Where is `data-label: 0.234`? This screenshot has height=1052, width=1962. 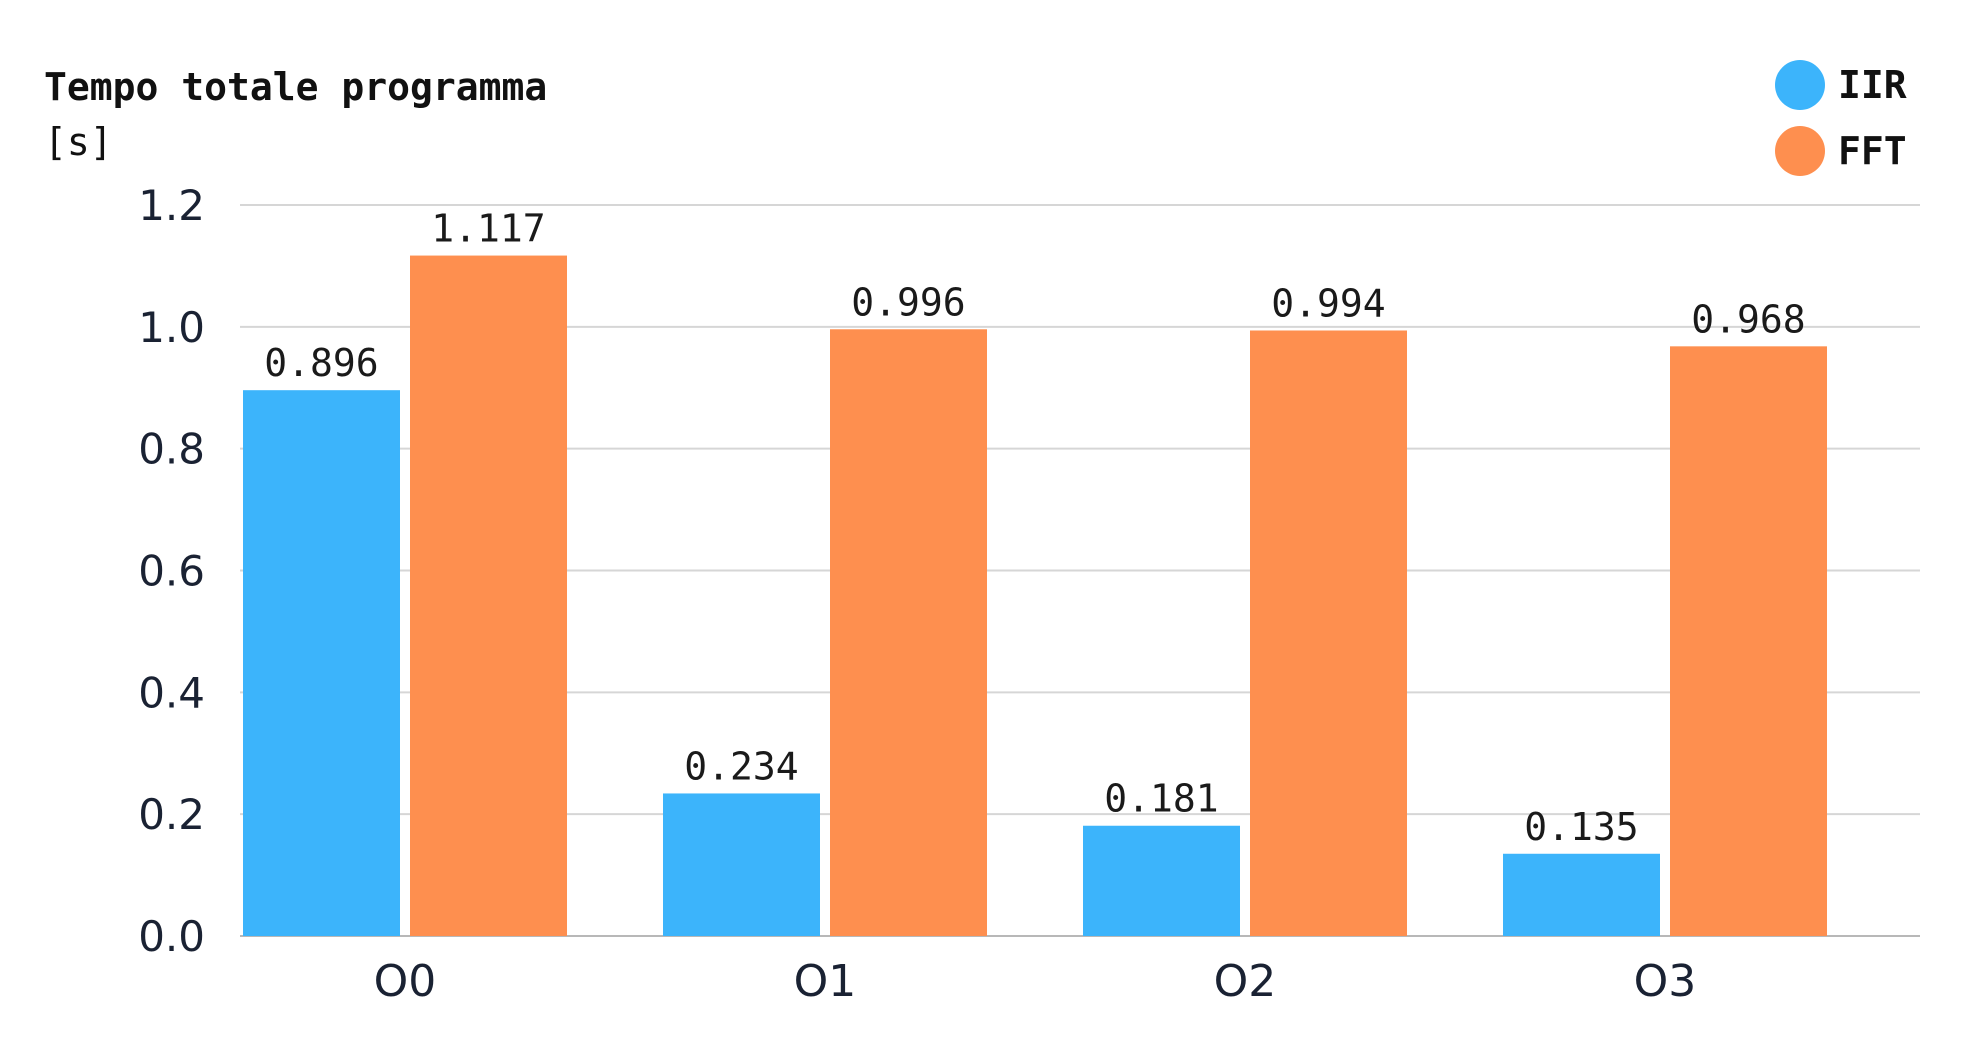
data-label: 0.234 is located at coordinates (741, 766).